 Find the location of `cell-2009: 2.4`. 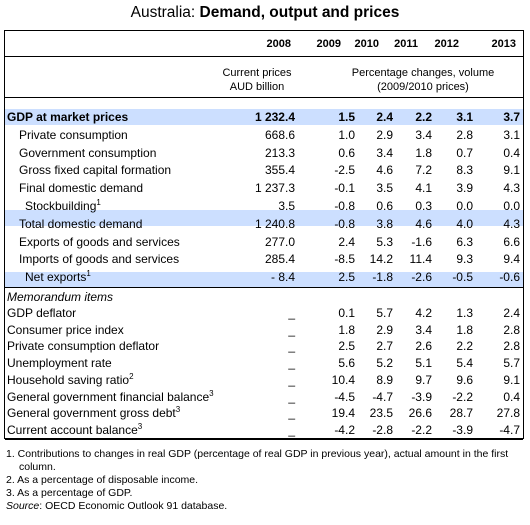

cell-2009: 2.4 is located at coordinates (346, 241).